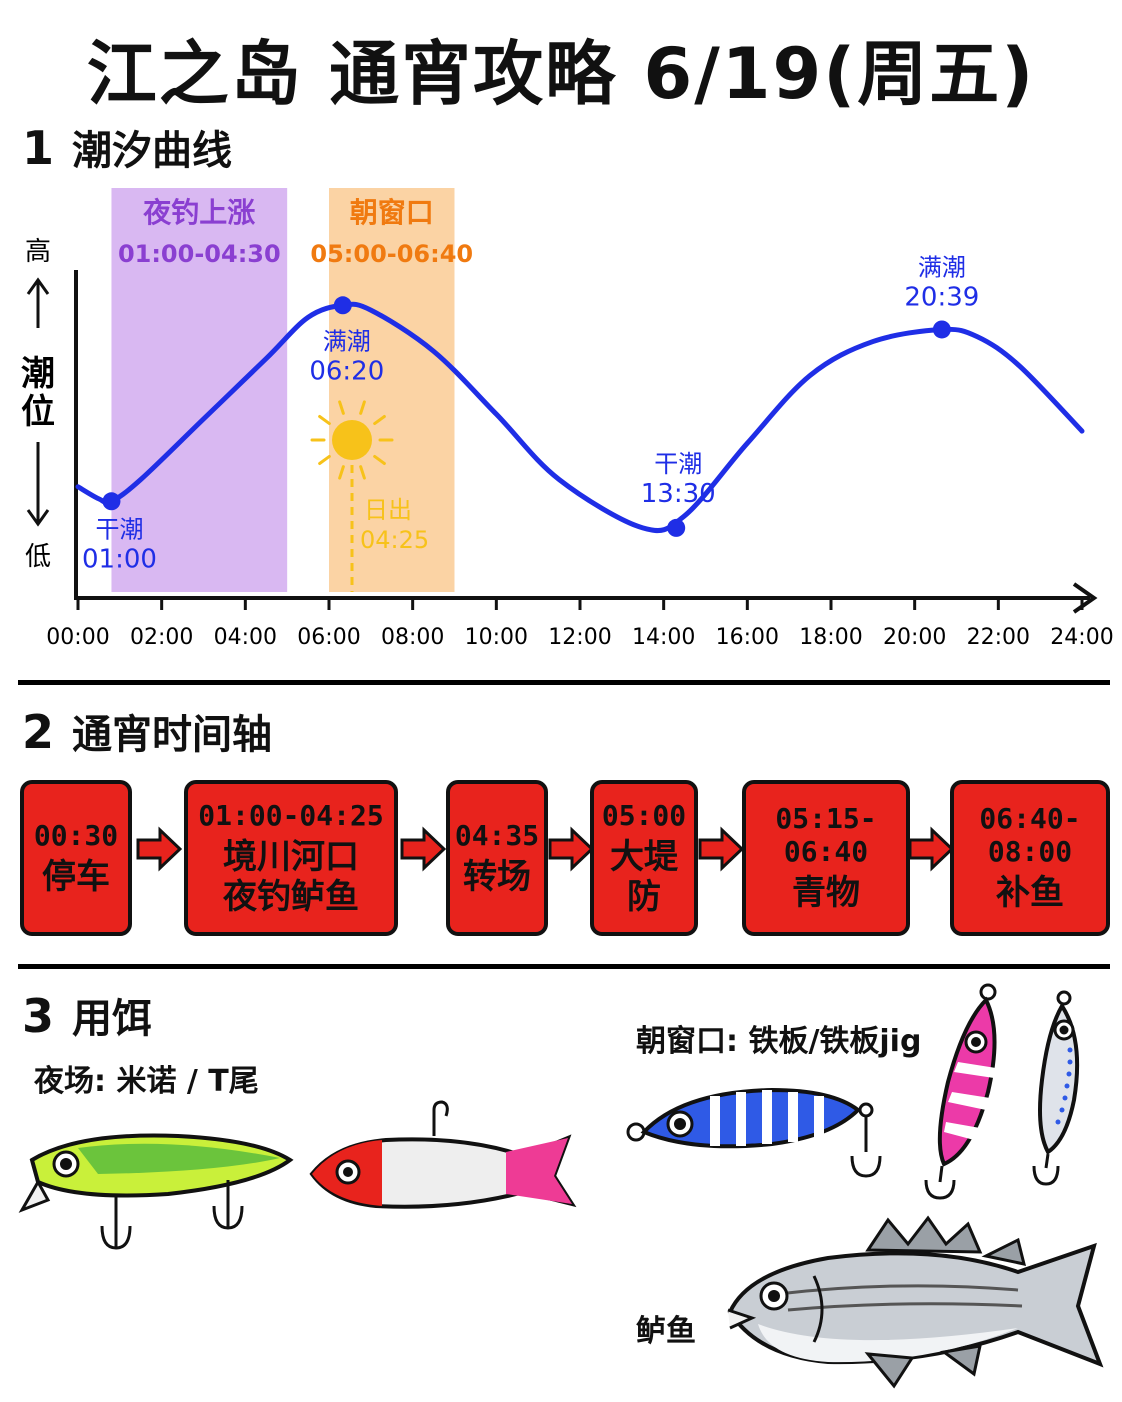  What do you see at coordinates (579, 637) in the screenshot?
I see `x-tick-label: 12:00` at bounding box center [579, 637].